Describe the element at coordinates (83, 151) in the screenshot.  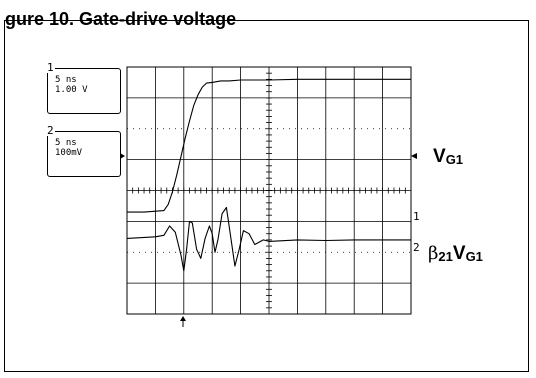
I see `channel-2-box: 2 5 ns 100mV` at that location.